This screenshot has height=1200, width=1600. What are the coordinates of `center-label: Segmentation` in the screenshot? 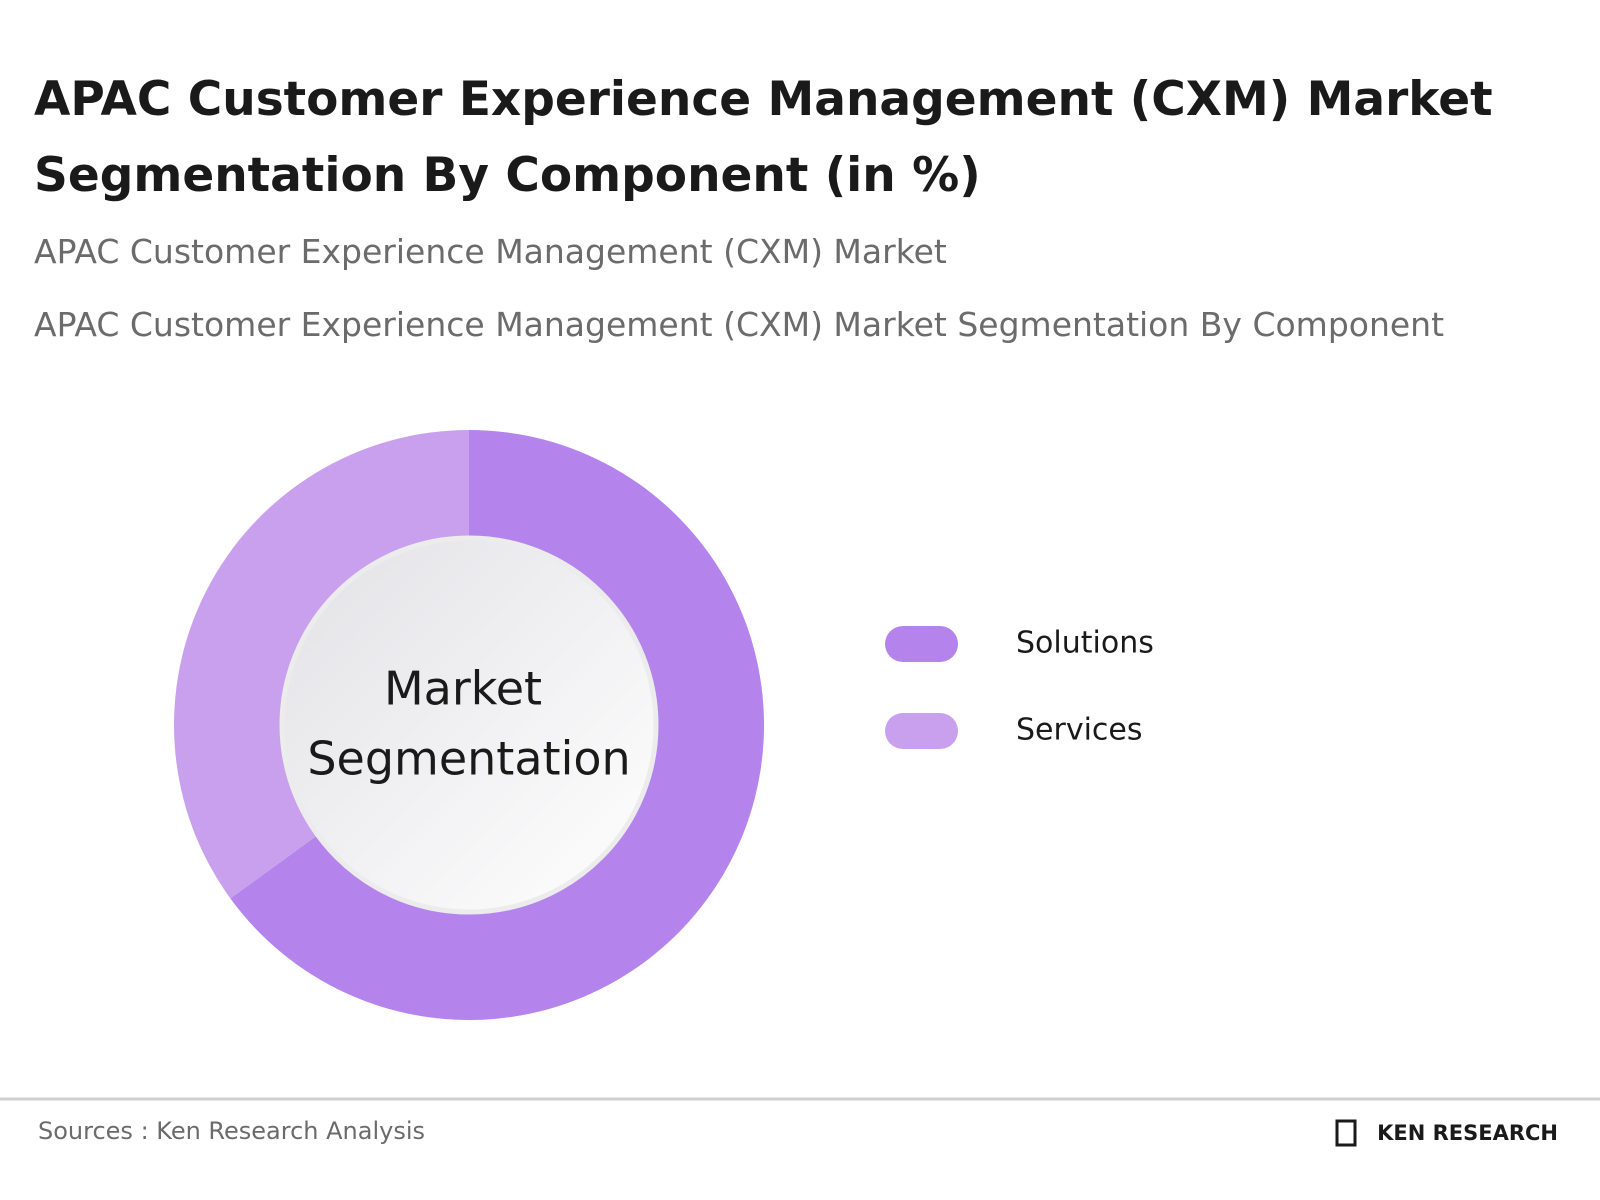 It's located at (468, 759).